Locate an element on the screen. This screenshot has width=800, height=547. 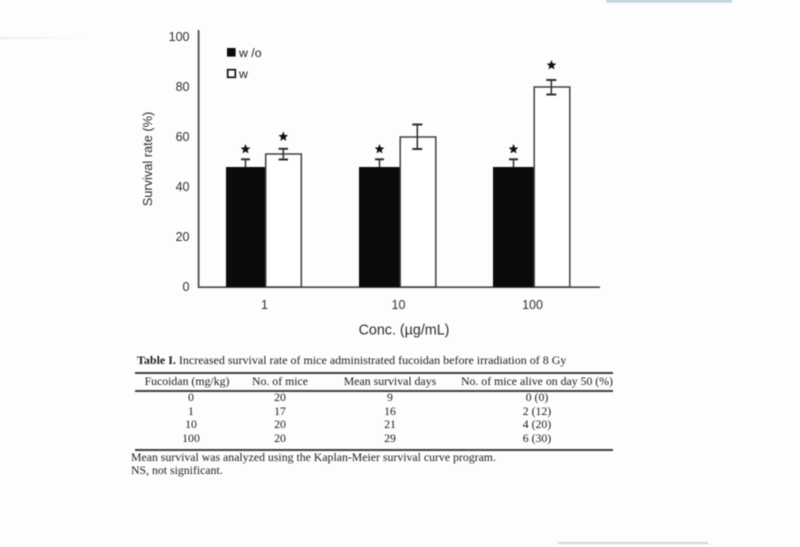
svg-text: 60 is located at coordinates (183, 137).